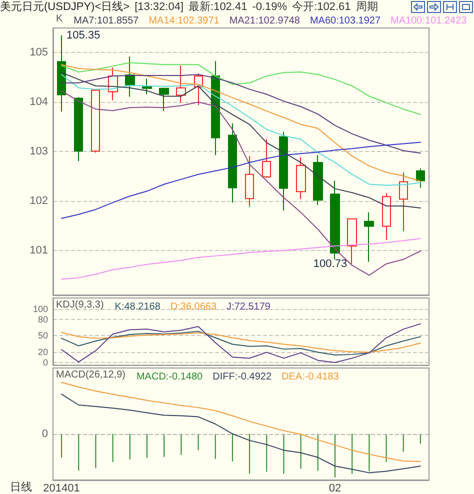  Describe the element at coordinates (429, 21) in the screenshot. I see `text: MA100:101.2423` at that location.